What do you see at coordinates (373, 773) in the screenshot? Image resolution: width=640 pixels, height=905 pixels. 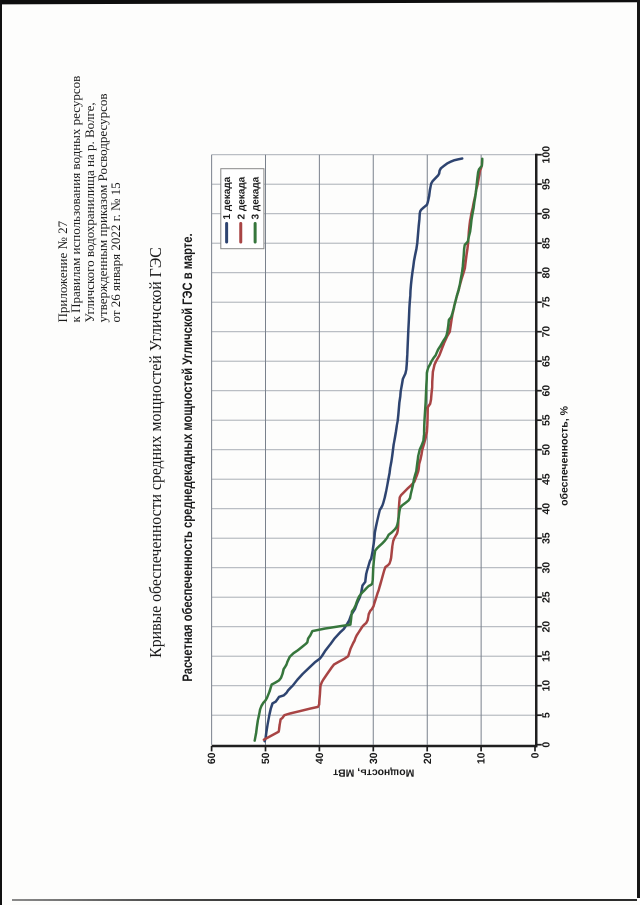 I see `svg-text: Мощность, МВт` at bounding box center [373, 773].